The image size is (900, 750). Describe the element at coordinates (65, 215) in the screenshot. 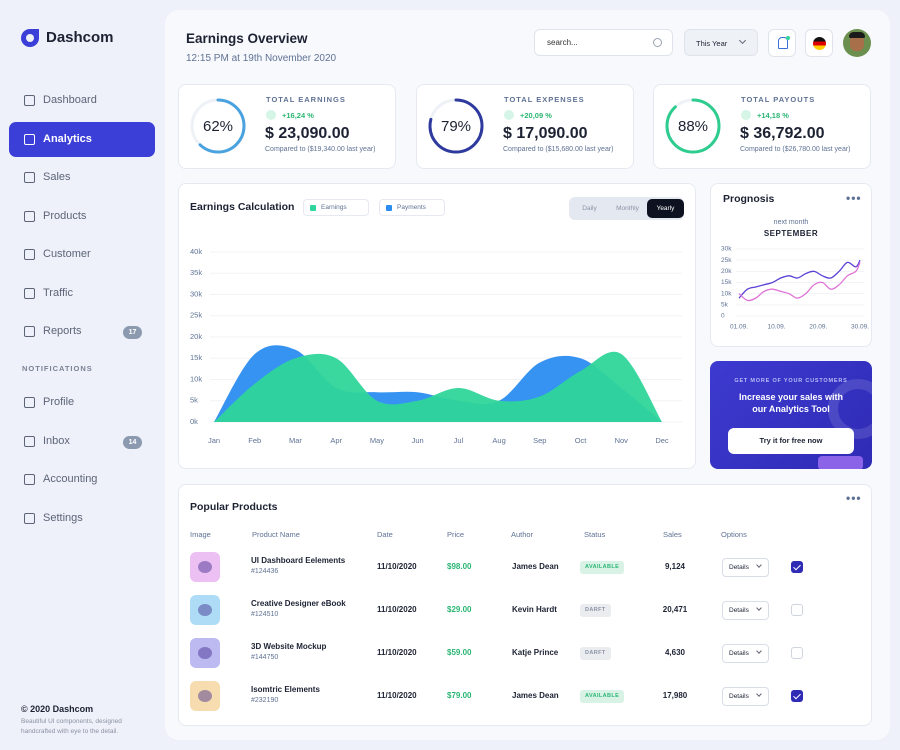

I see `nav-label: Products` at that location.